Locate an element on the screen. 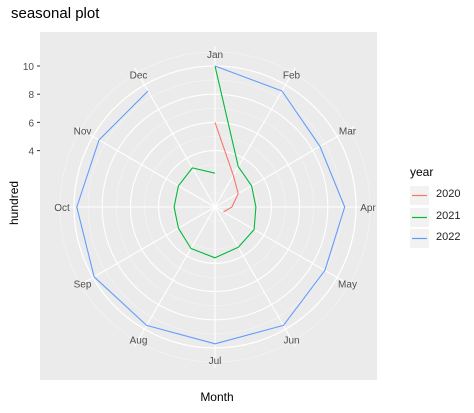 This screenshot has height=413, width=474. y-tick-label-4: 4 is located at coordinates (31, 152).